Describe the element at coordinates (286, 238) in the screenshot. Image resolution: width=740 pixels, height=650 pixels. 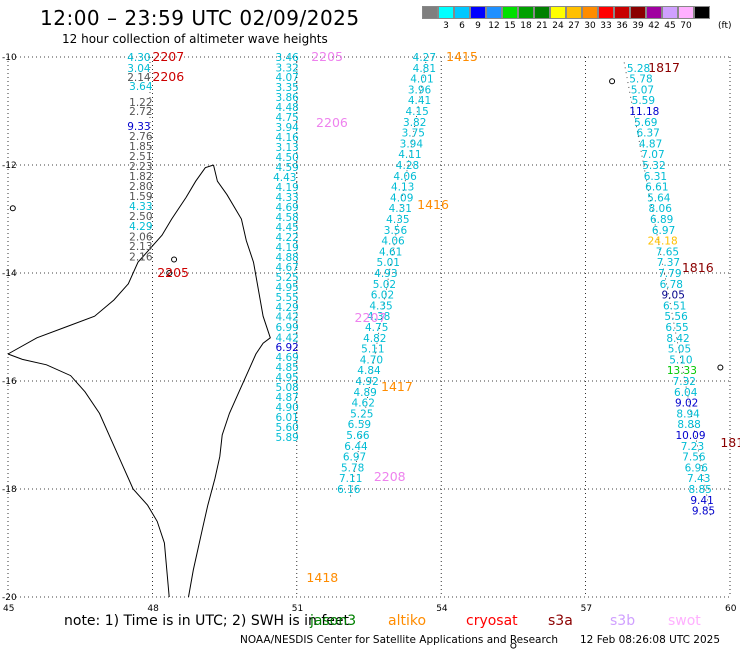
I see `wave-height-value: 4.22` at that location.